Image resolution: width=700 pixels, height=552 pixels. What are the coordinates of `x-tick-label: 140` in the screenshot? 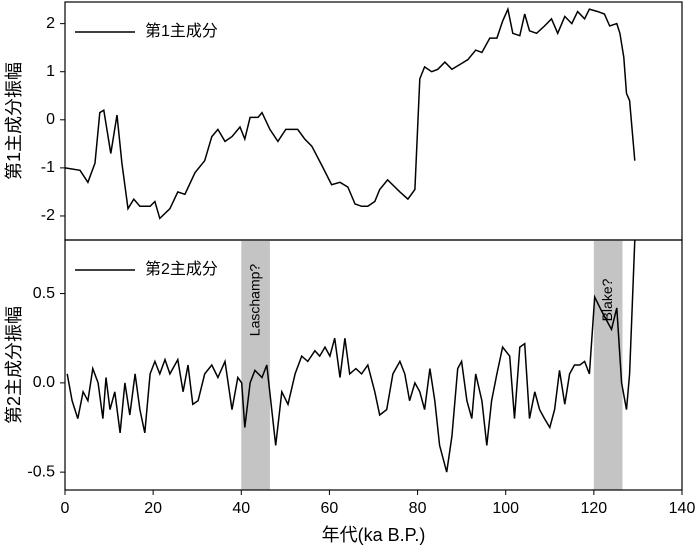 It's located at (682, 508).